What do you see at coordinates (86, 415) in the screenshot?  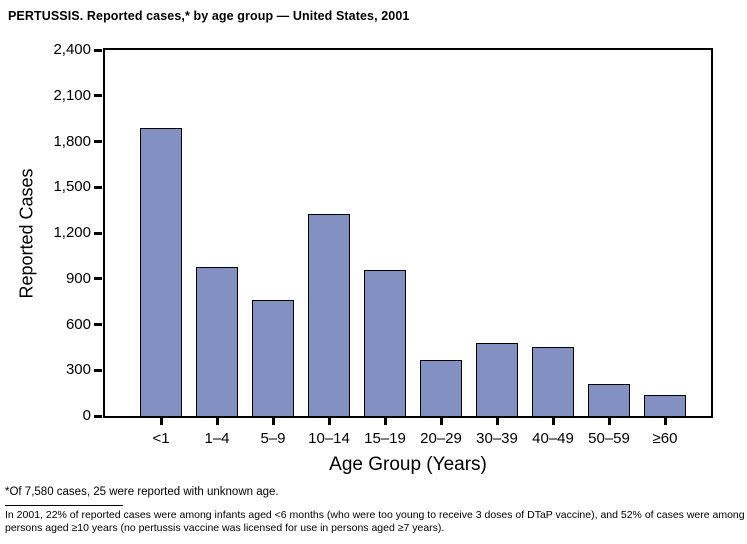 I see `y-axis-tick-label: 0` at bounding box center [86, 415].